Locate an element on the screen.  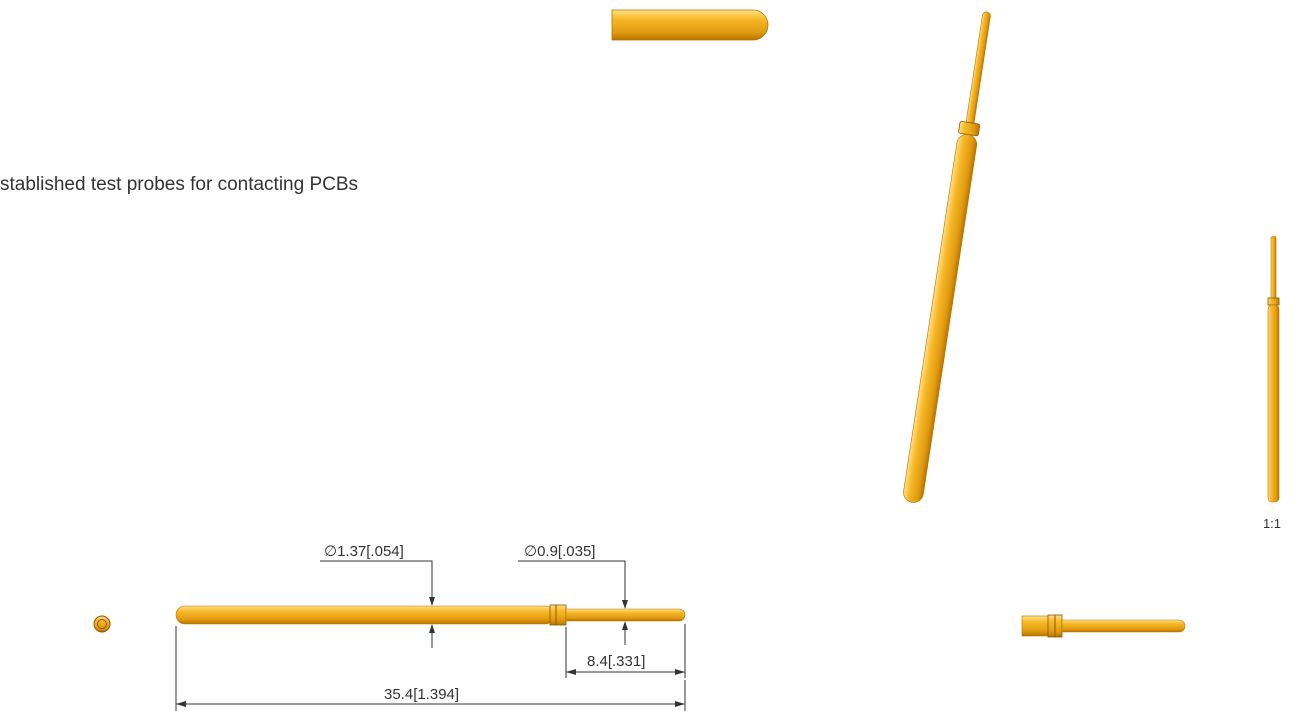
dimension-tip-length: 8.4[.331] is located at coordinates (625, 651).